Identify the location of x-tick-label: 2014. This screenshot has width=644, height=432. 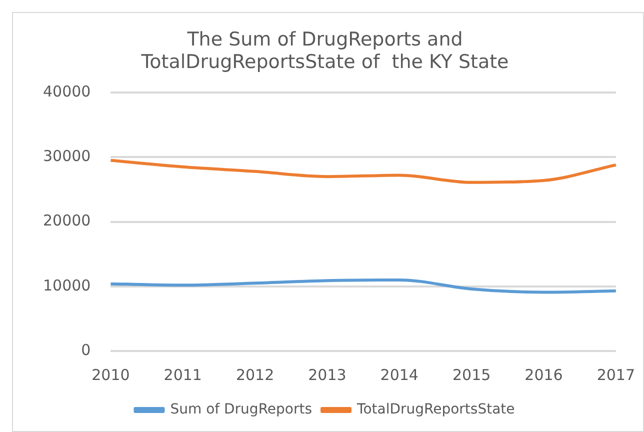
(399, 375).